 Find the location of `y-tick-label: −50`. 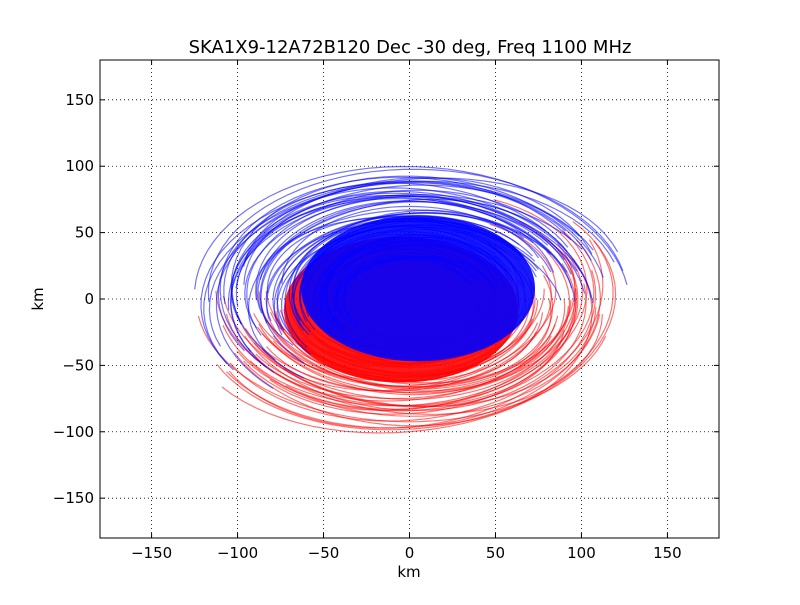

y-tick-label: −50 is located at coordinates (78, 365).